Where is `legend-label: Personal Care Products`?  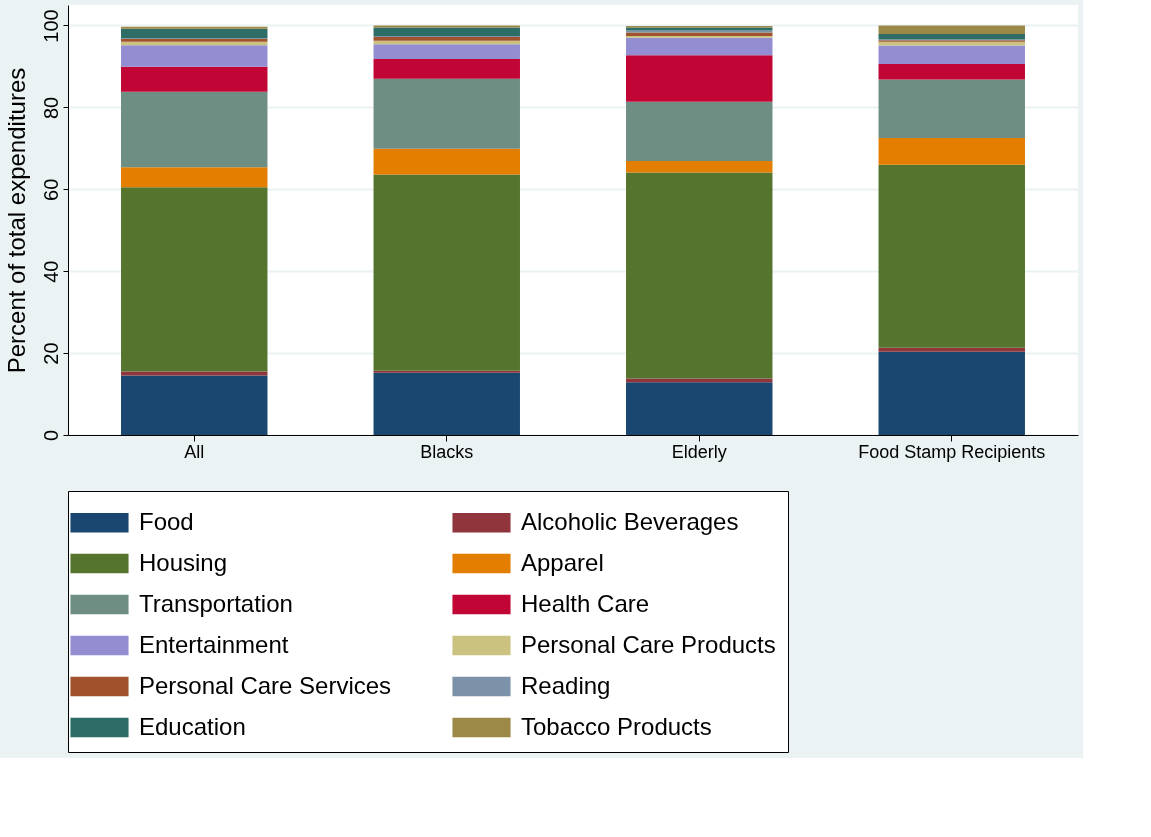 legend-label: Personal Care Products is located at coordinates (648, 644).